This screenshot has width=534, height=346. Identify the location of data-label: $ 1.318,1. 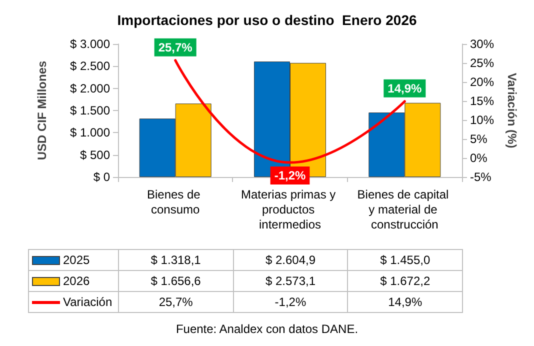
(176, 260).